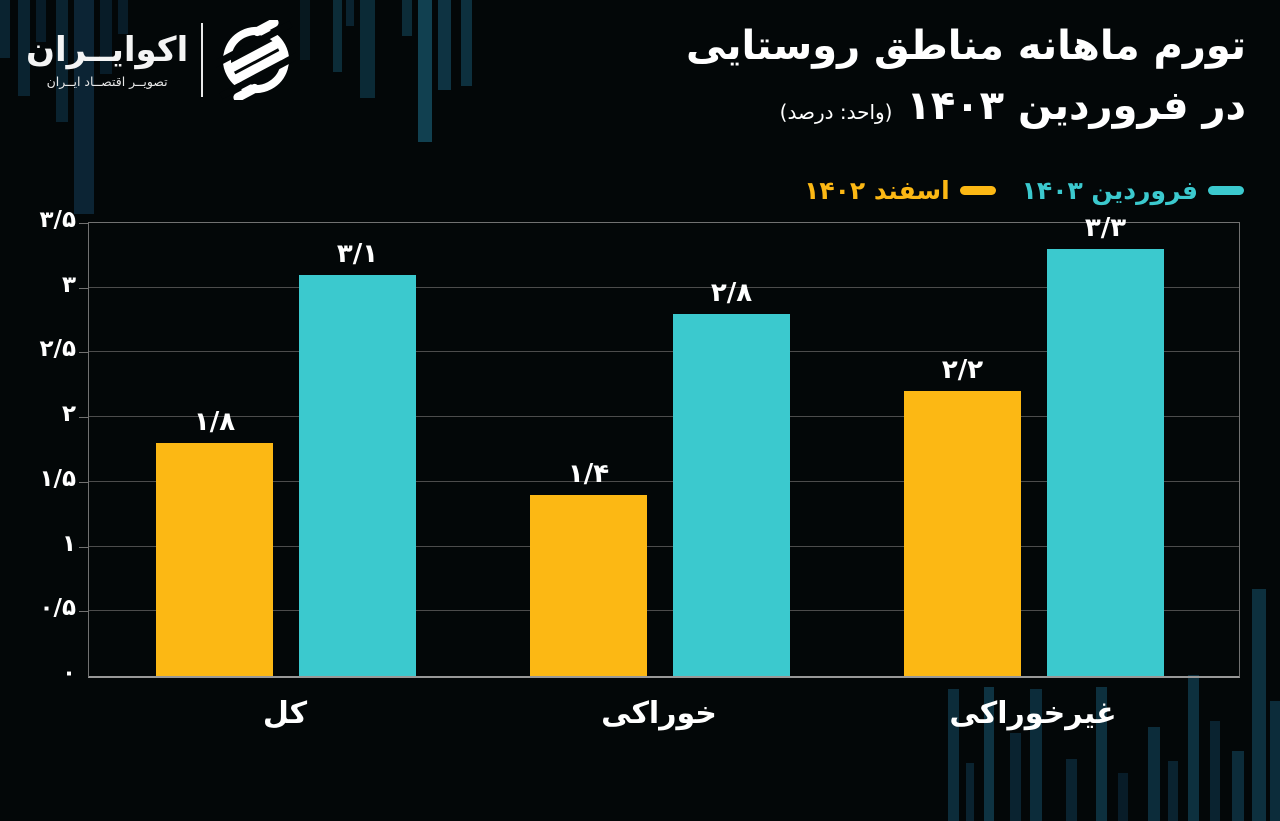 This screenshot has height=821, width=1280. What do you see at coordinates (877, 190) in the screenshot?
I see `legend-label: اسفند ۱۴۰۲` at bounding box center [877, 190].